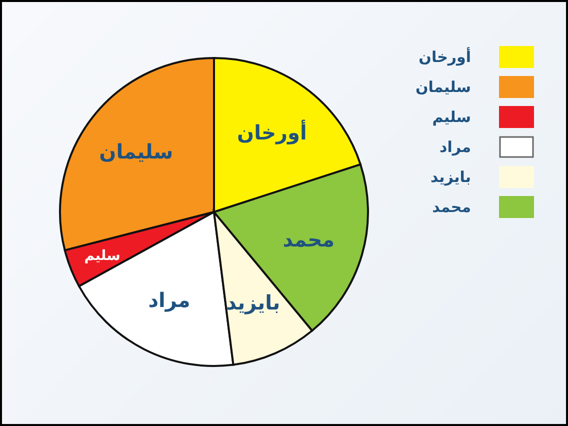 This screenshot has height=426, width=568. What do you see at coordinates (444, 57) in the screenshot?
I see `legend-label: أورخان` at bounding box center [444, 57].